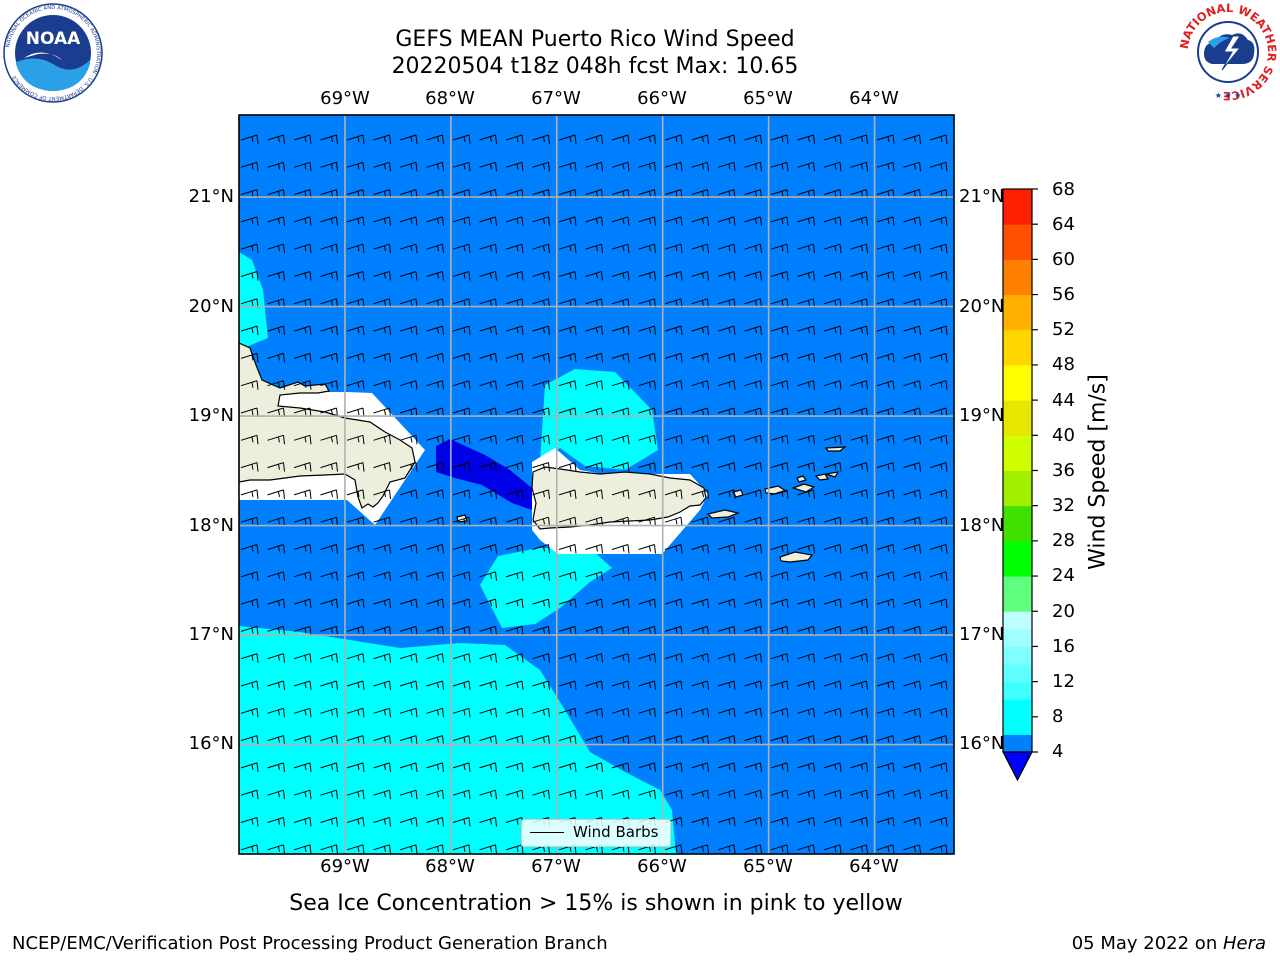  What do you see at coordinates (1063, 364) in the screenshot?
I see `colorbar-tick-label: 48` at bounding box center [1063, 364].